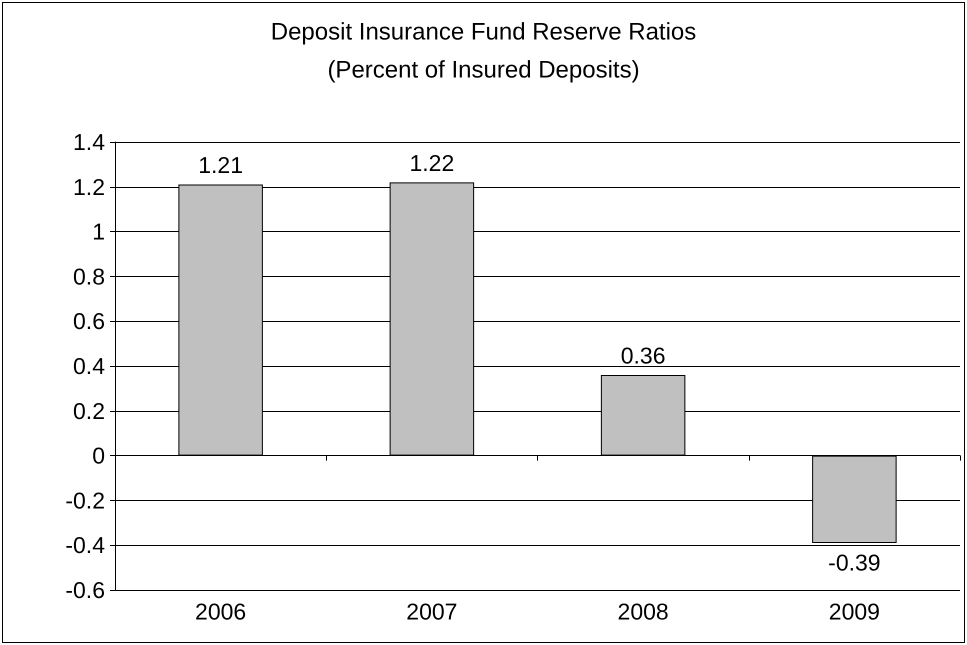  What do you see at coordinates (854, 611) in the screenshot?
I see `x-tick-label: 2009` at bounding box center [854, 611].